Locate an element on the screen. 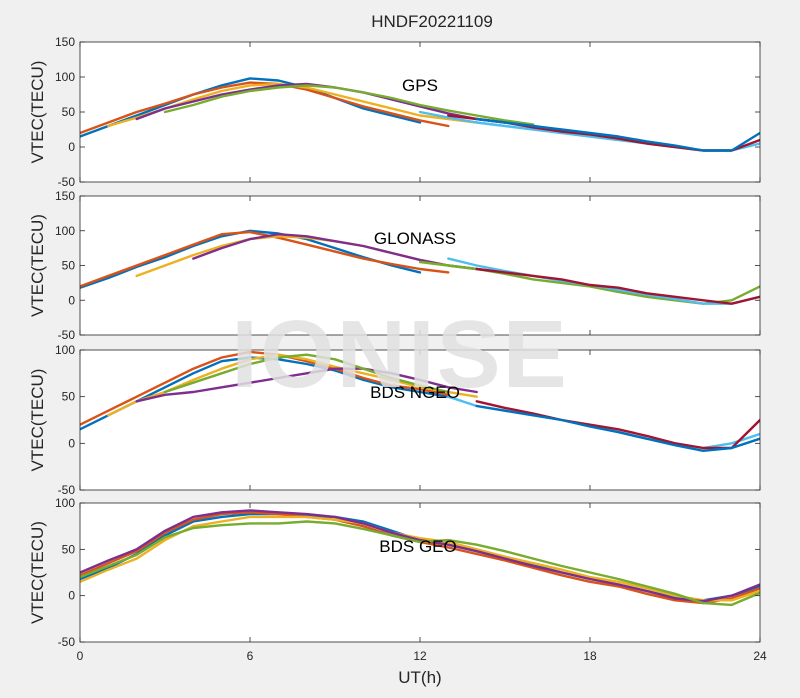 This screenshot has width=800, height=698. panel-title: BDS GEO is located at coordinates (417, 546).